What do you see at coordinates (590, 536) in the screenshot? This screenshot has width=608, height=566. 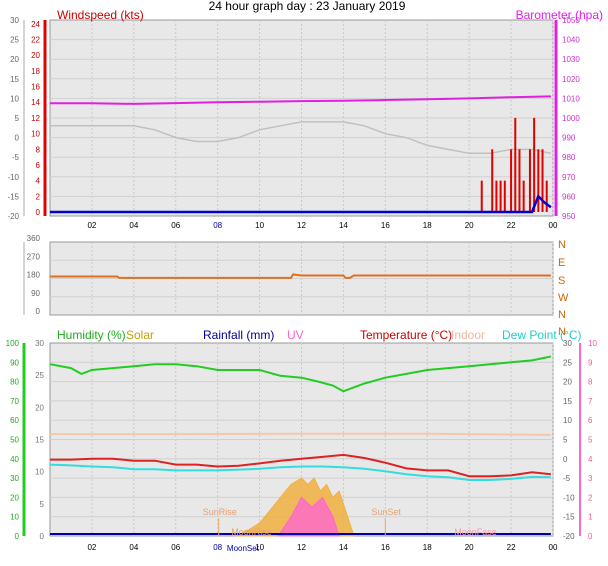 I see `uv-tick: 0` at bounding box center [590, 536].